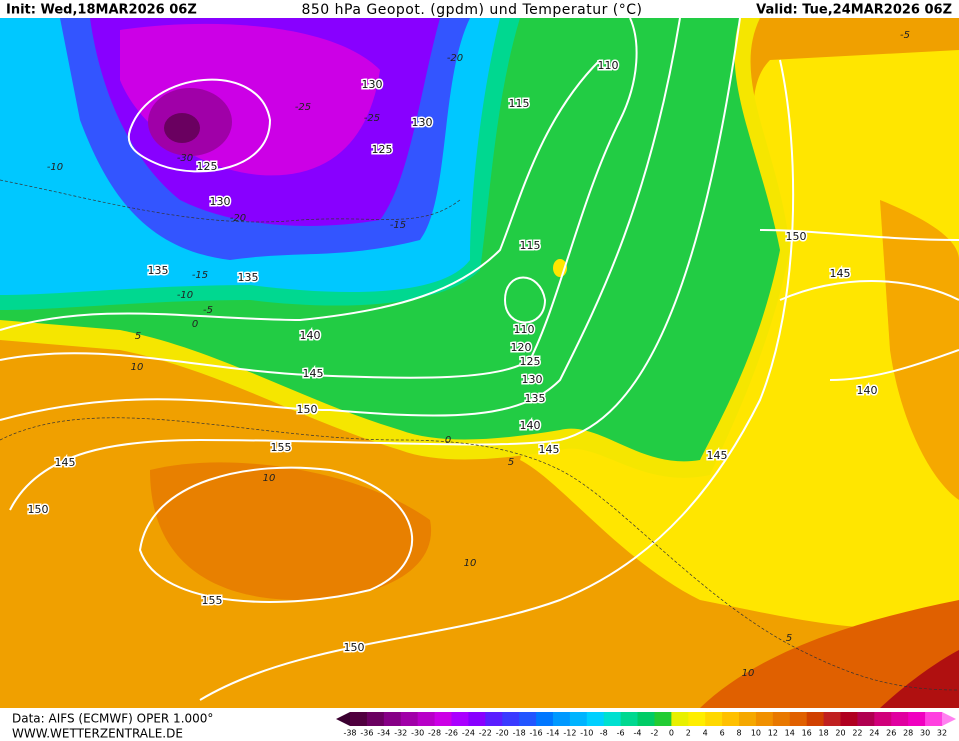  What do you see at coordinates (722, 733) in the screenshot?
I see `legend-label: 6` at bounding box center [722, 733].